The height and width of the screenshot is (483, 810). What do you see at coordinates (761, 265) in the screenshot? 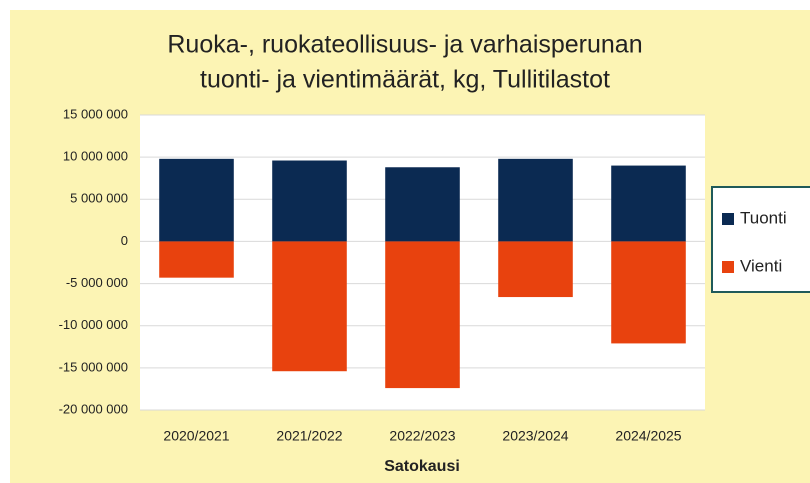
I see `legend-label: Vienti` at bounding box center [761, 265].